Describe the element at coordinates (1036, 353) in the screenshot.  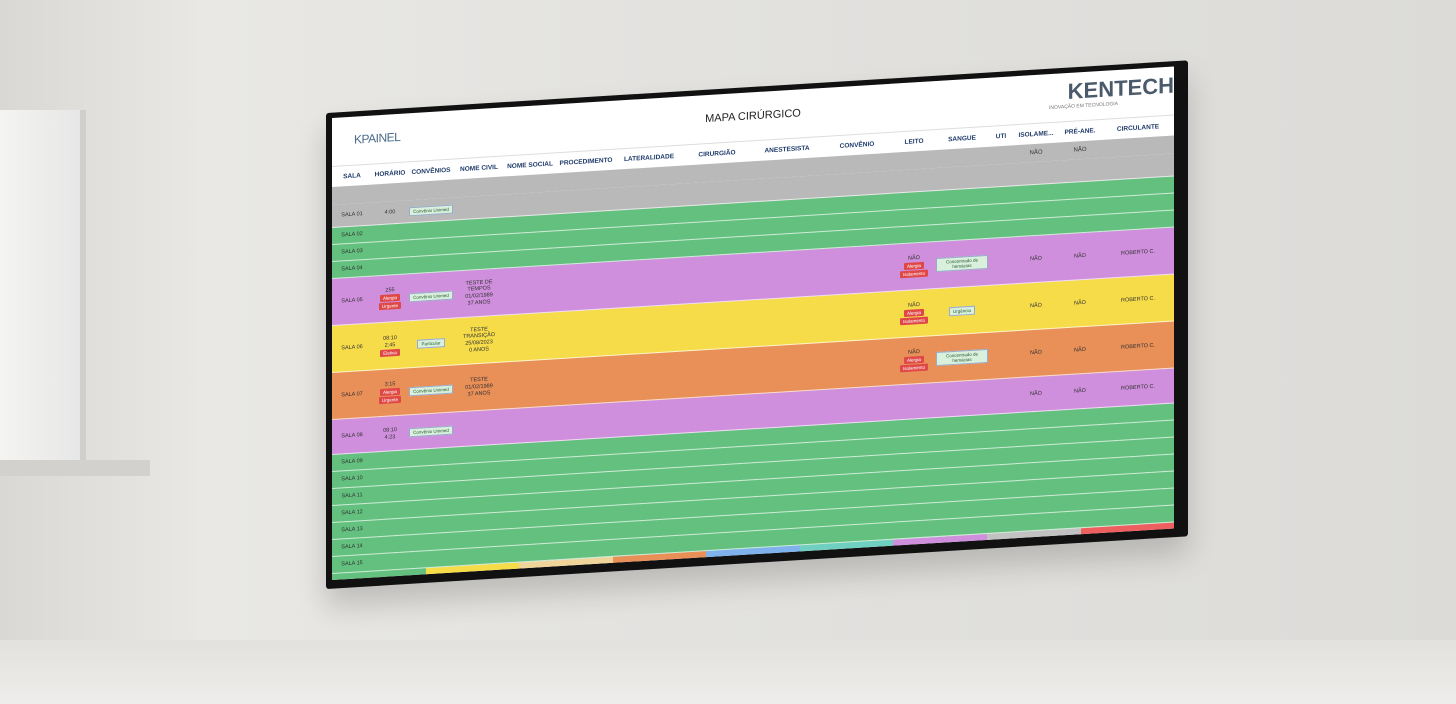
I see `isolation: NÃO` at that location.